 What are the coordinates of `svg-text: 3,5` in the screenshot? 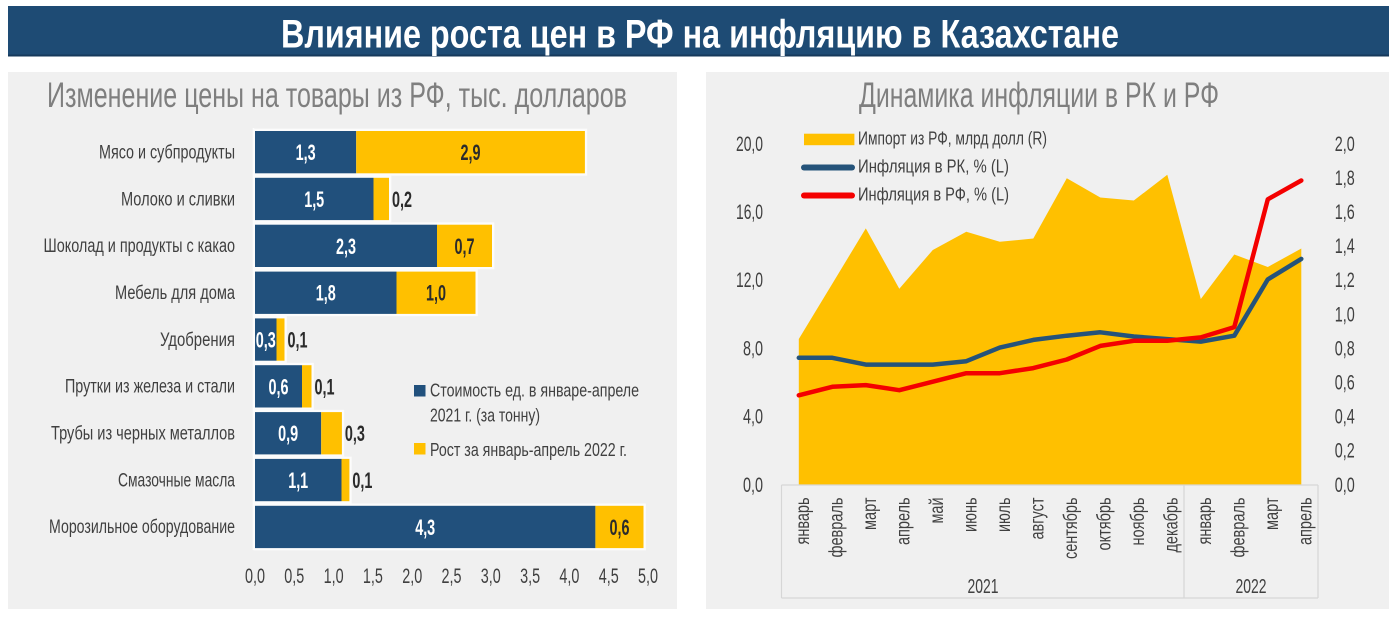 It's located at (530, 576).